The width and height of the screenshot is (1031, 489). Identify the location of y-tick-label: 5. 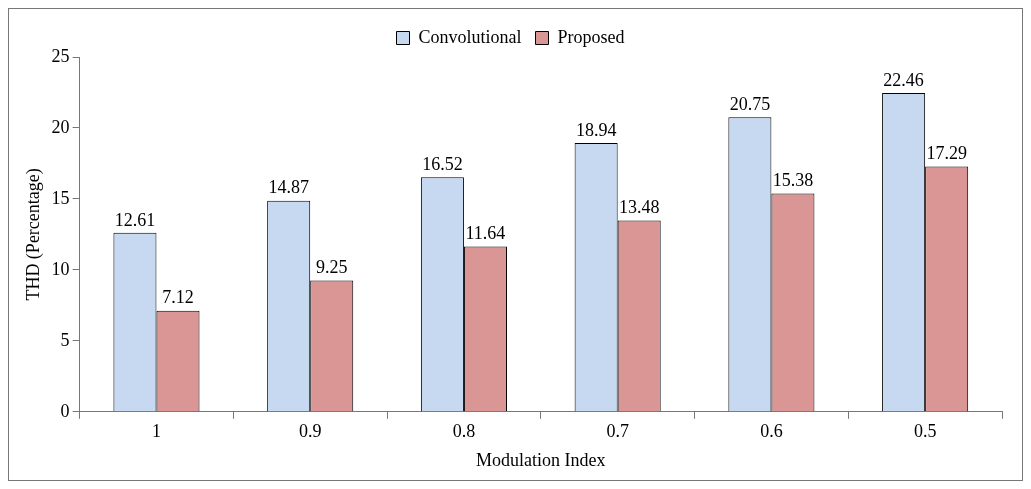
(65, 339).